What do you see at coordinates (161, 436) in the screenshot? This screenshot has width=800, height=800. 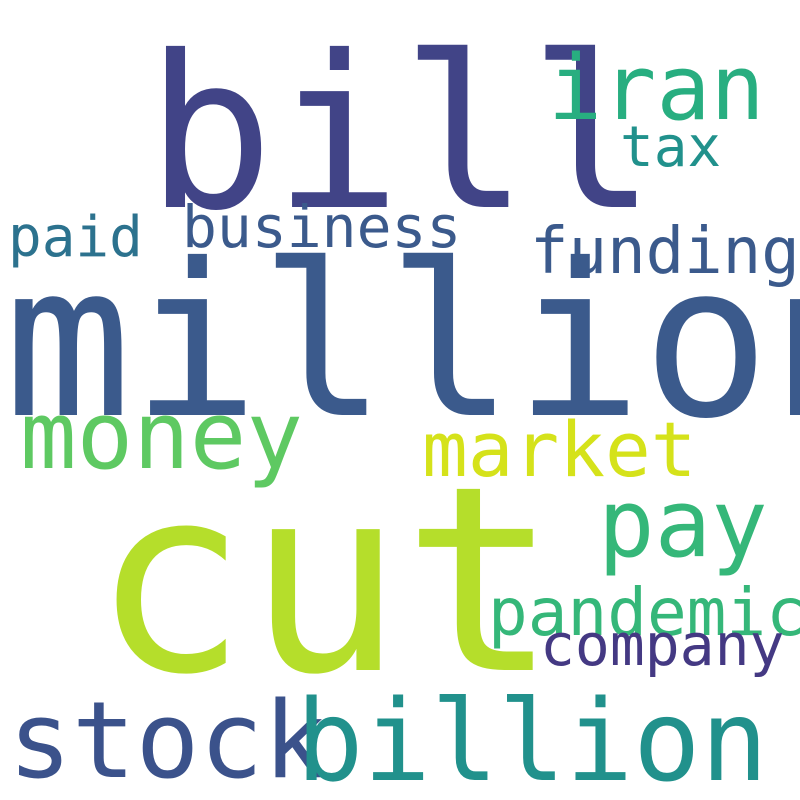 I see `word-money: money` at bounding box center [161, 436].